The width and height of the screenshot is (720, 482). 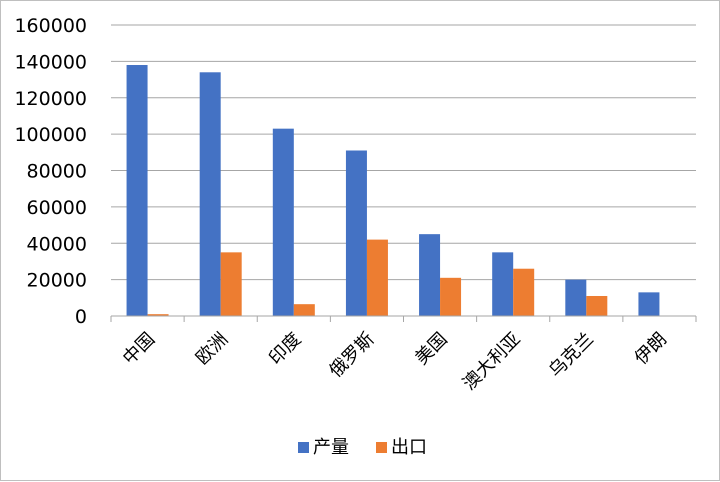 What do you see at coordinates (57, 208) in the screenshot?
I see `y-tick-label: 60000` at bounding box center [57, 208].